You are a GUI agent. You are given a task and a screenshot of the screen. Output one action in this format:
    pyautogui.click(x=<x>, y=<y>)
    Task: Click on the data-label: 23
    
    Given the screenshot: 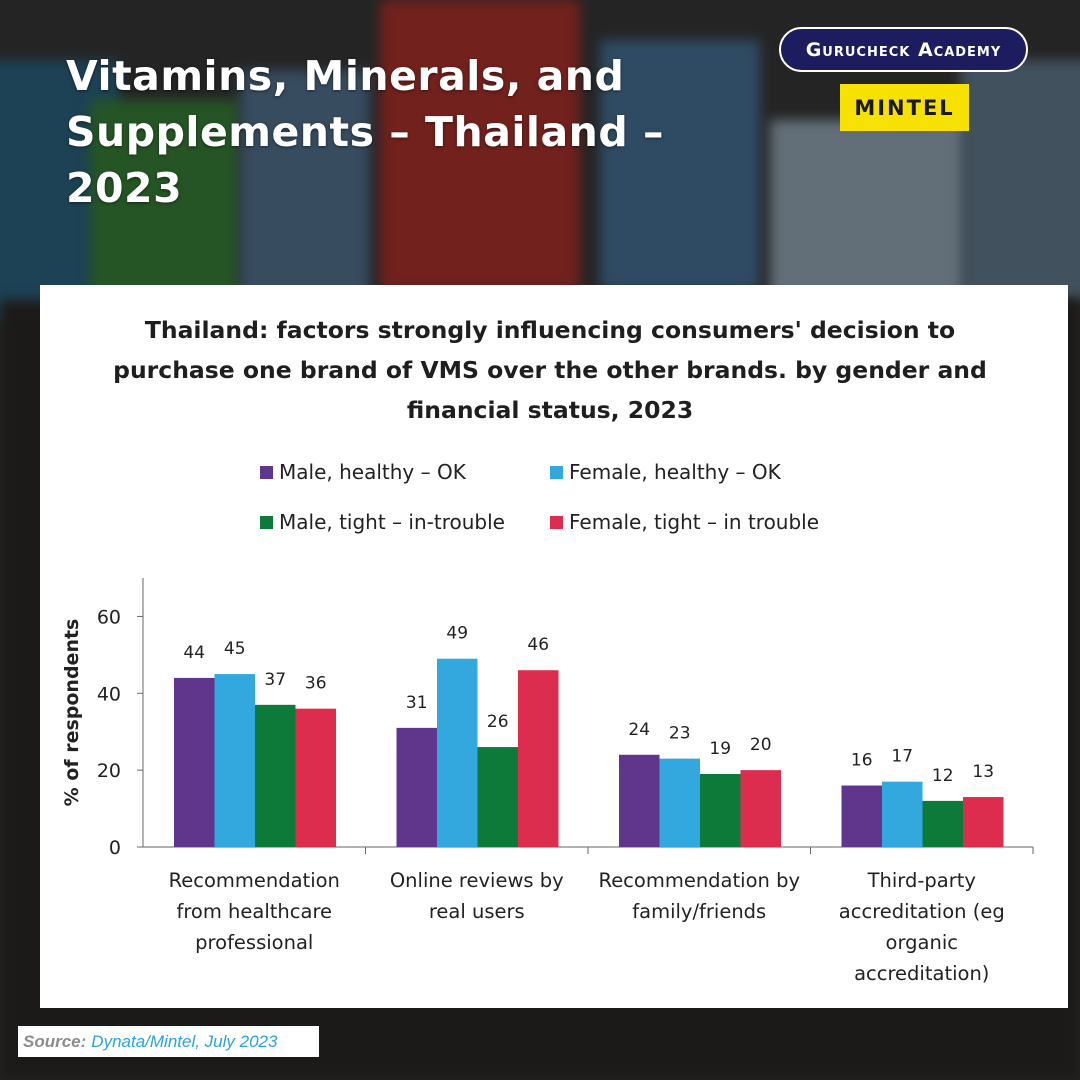 What is the action you would take?
    pyautogui.click(x=680, y=734)
    